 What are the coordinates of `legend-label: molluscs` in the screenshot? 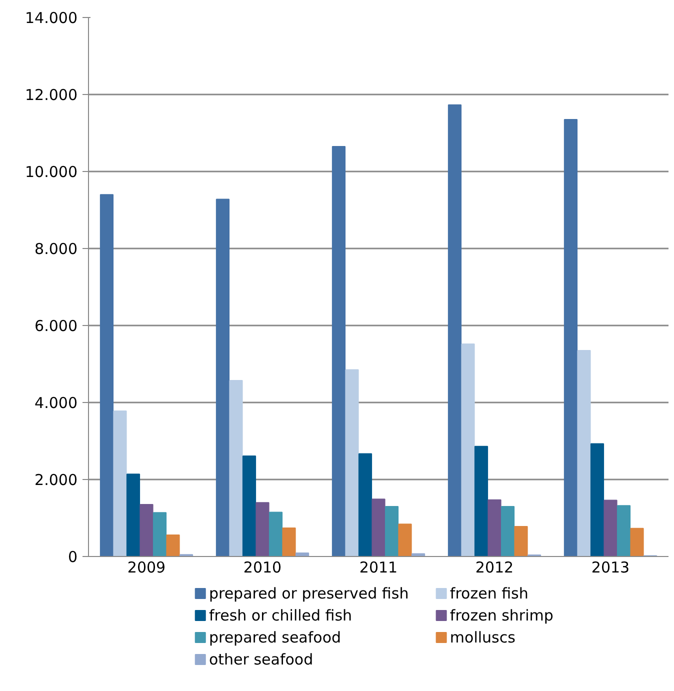 It's located at (483, 637).